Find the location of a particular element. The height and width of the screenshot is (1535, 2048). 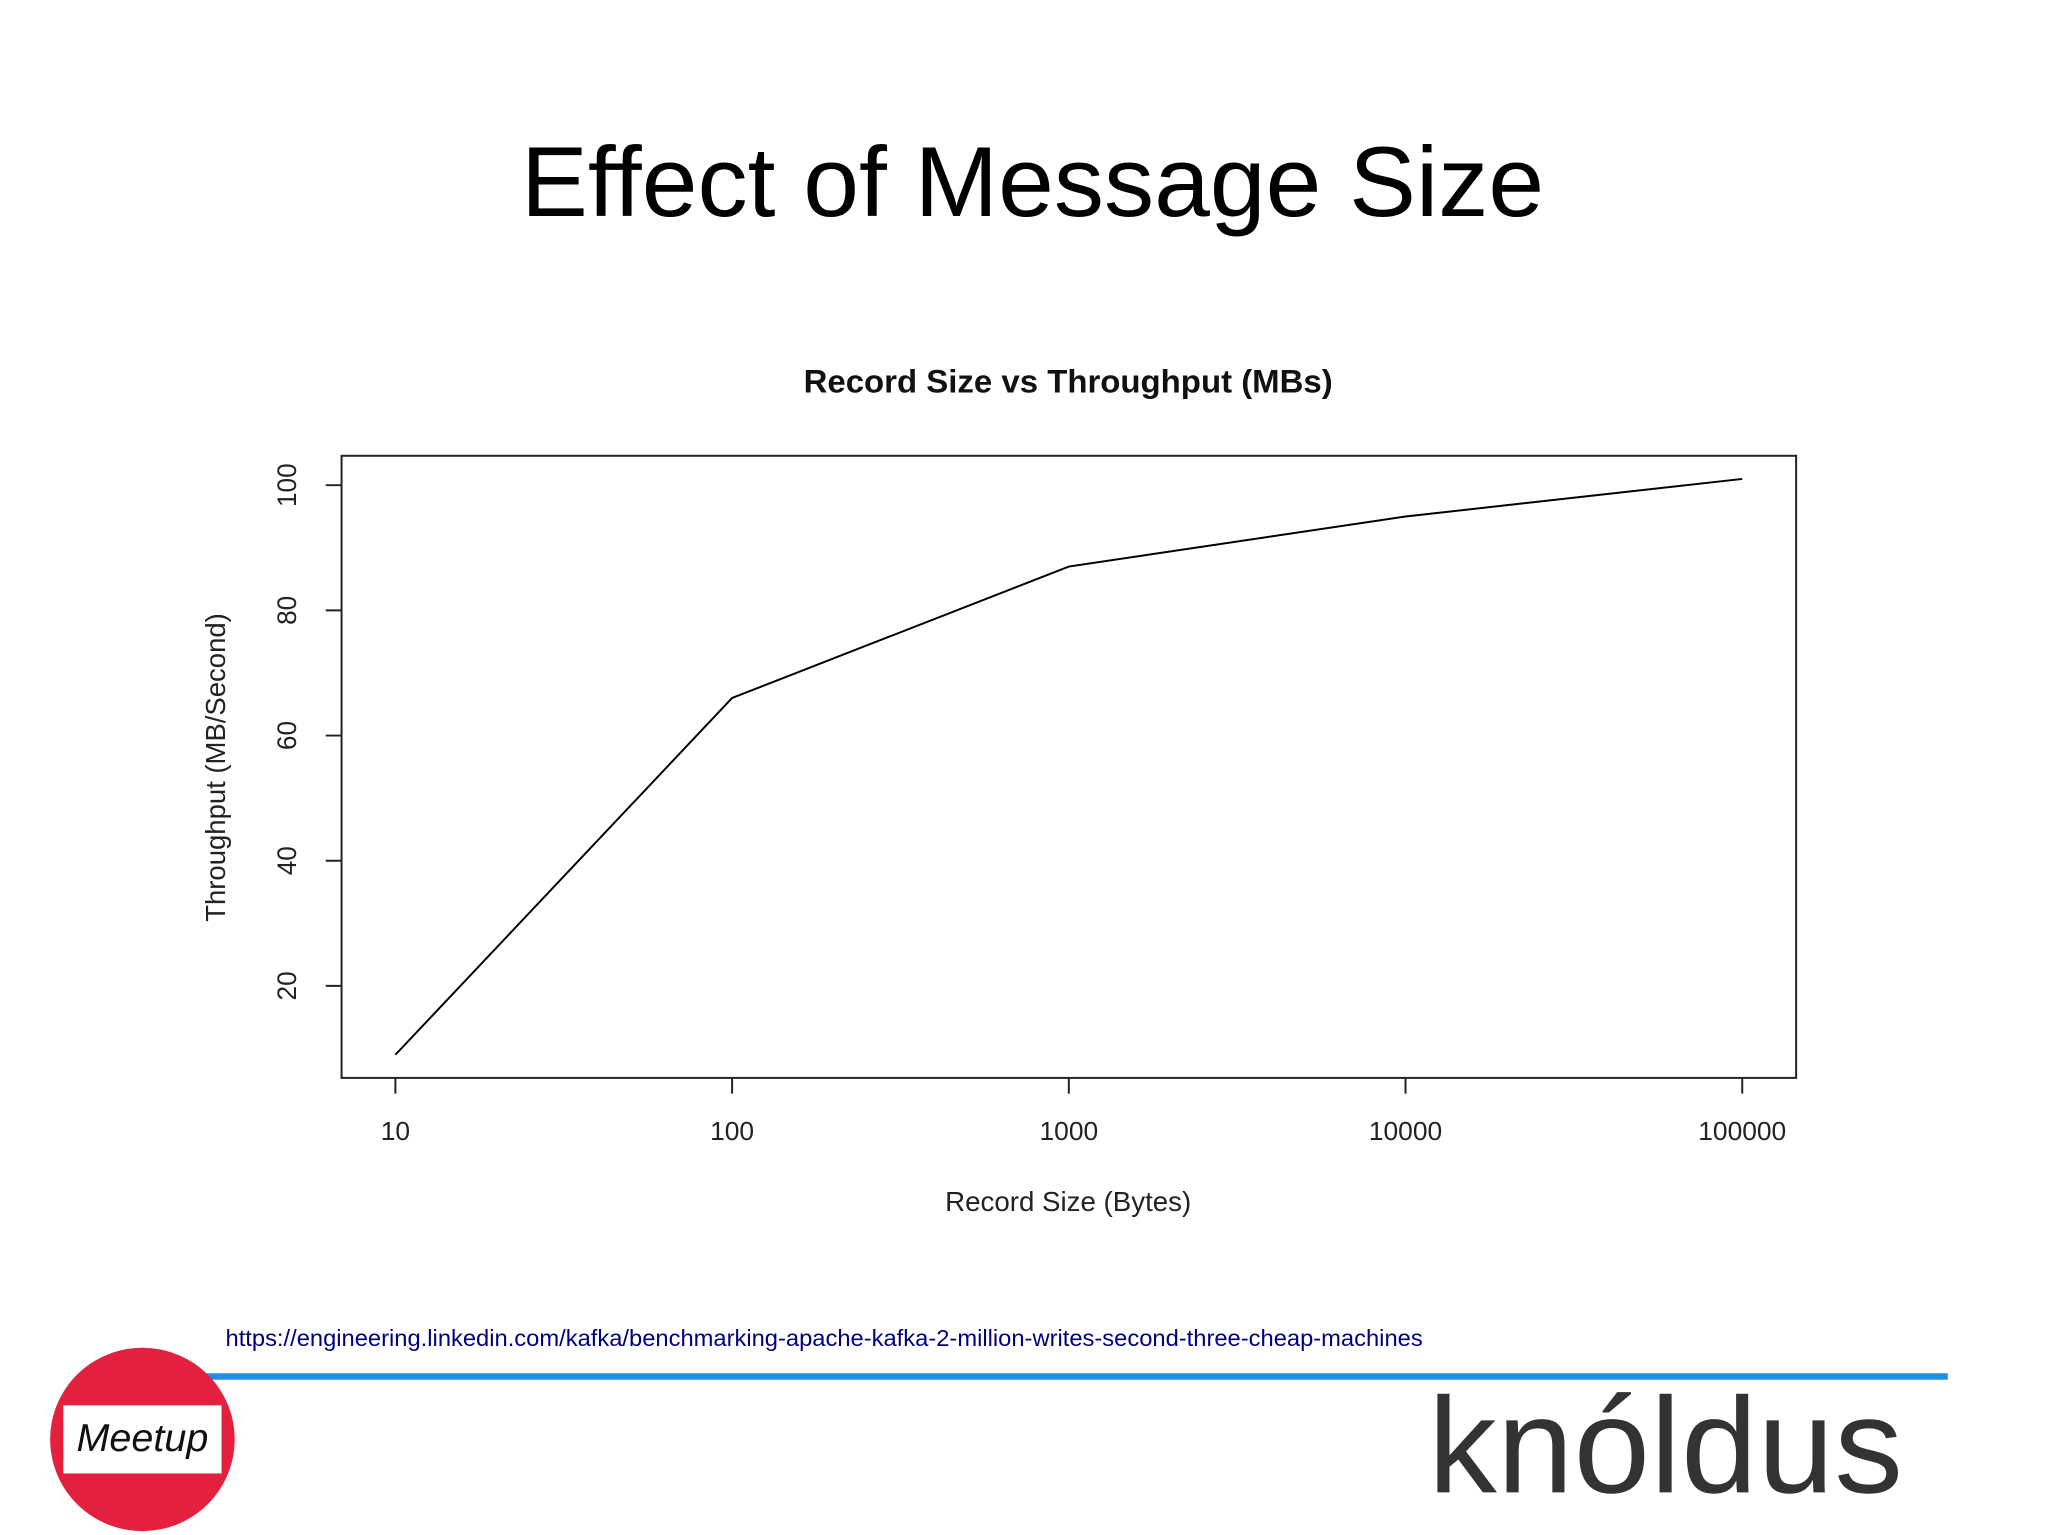

meetup-plate is located at coordinates (142, 1439).